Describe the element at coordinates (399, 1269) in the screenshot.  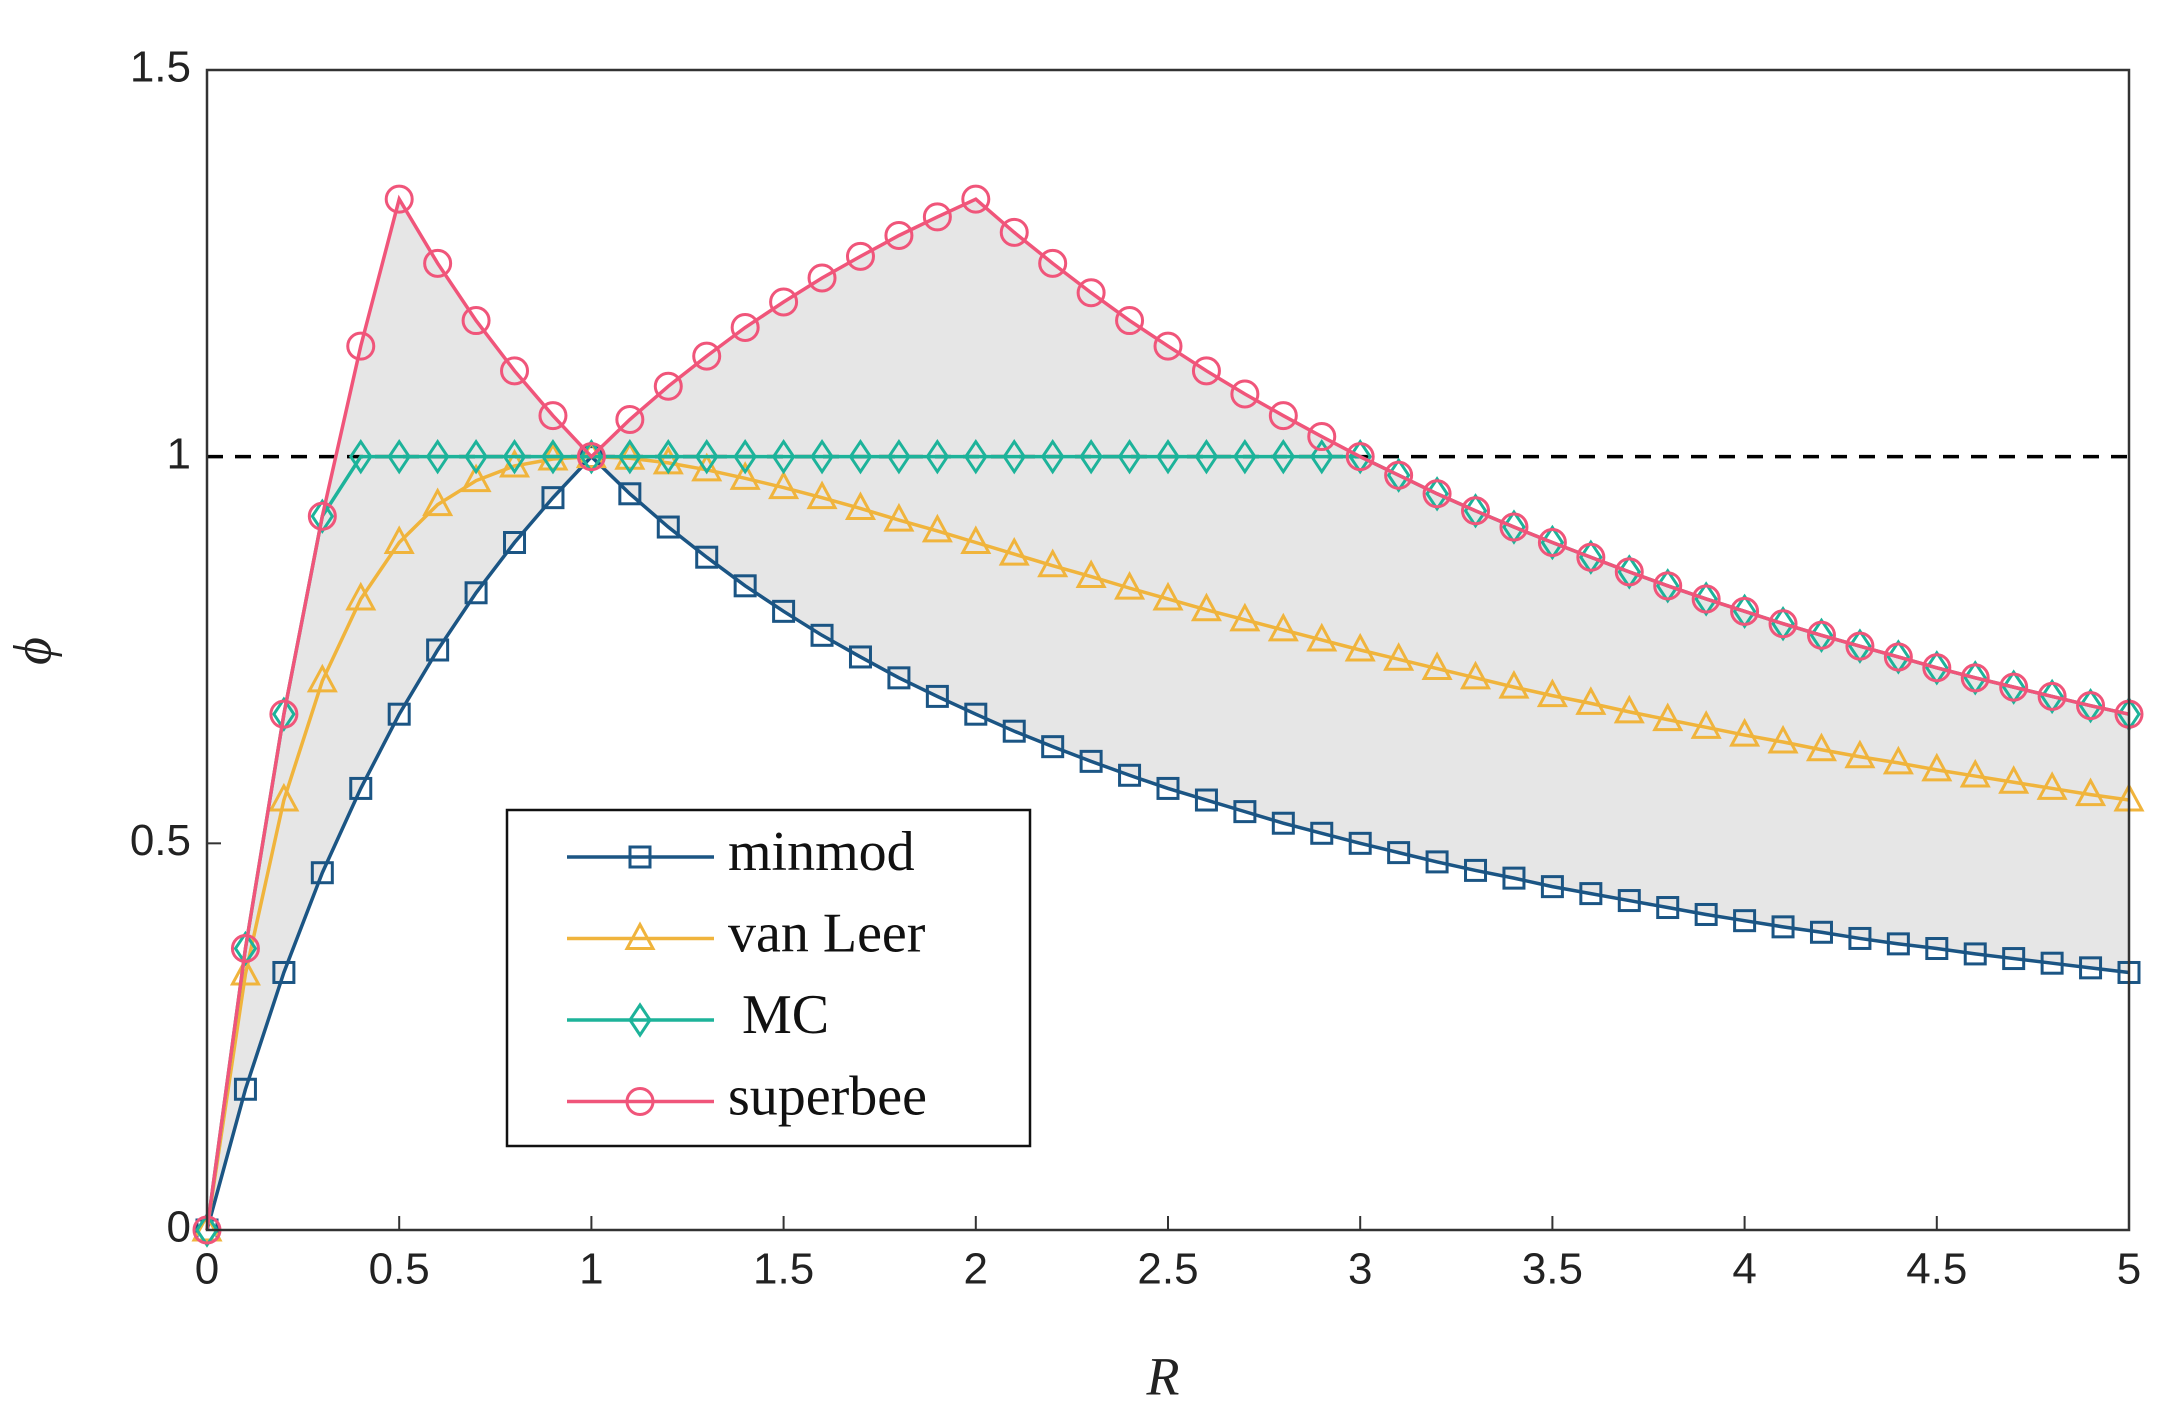
I see `x-tick-label: 0.5` at that location.